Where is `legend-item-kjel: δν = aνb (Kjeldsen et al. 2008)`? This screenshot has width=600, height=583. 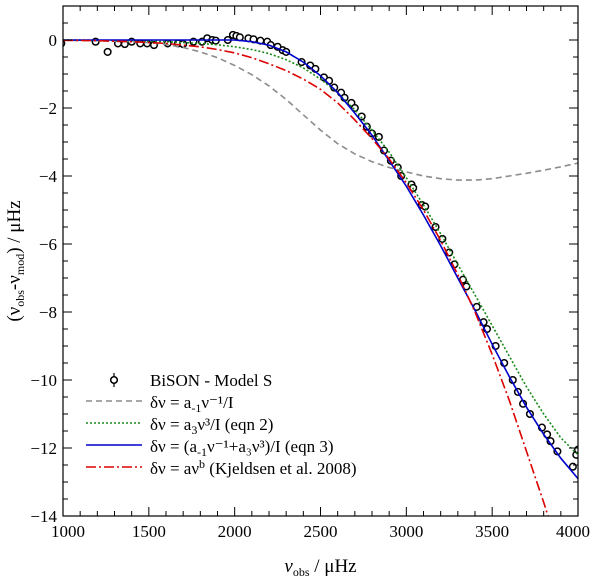
legend-item-kjel: δν = aνb (Kjeldsen et al. 2008) is located at coordinates (221, 467).